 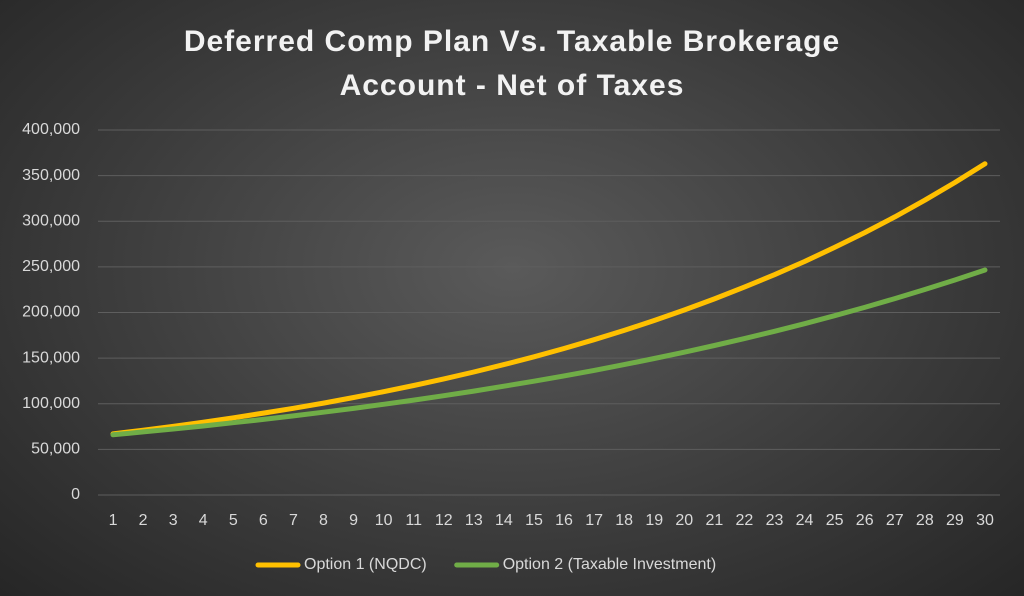 What do you see at coordinates (444, 520) in the screenshot?
I see `x-tick-label: 12` at bounding box center [444, 520].